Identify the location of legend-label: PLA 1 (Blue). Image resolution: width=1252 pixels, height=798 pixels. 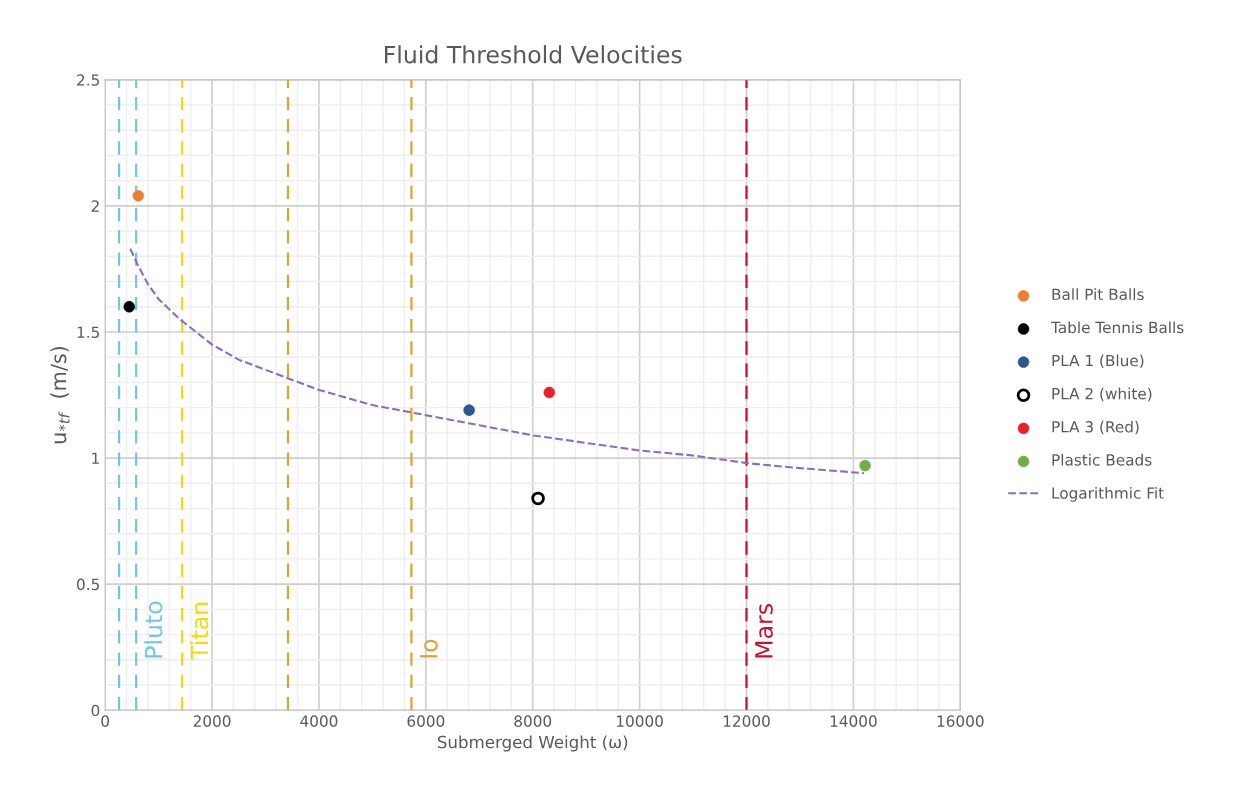
(1098, 361).